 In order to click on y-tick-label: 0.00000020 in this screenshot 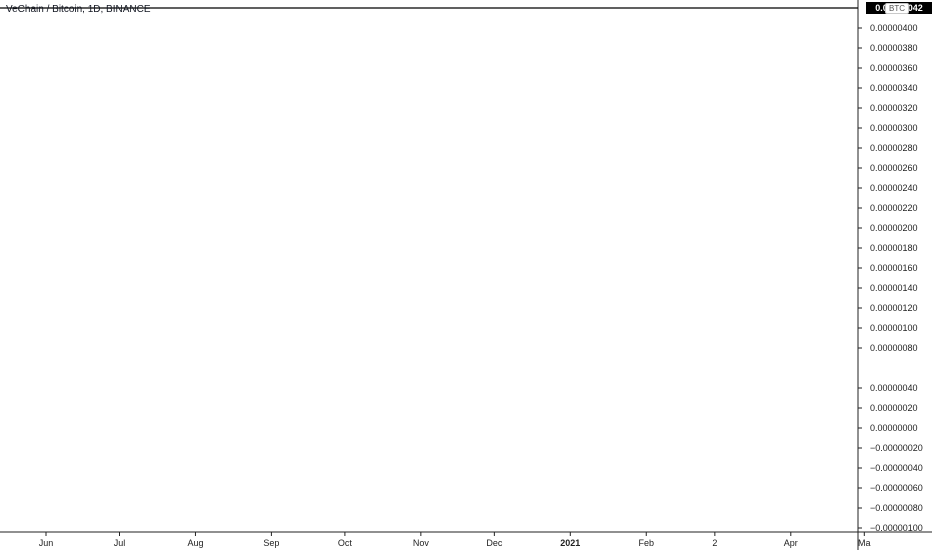, I will do `click(894, 408)`.